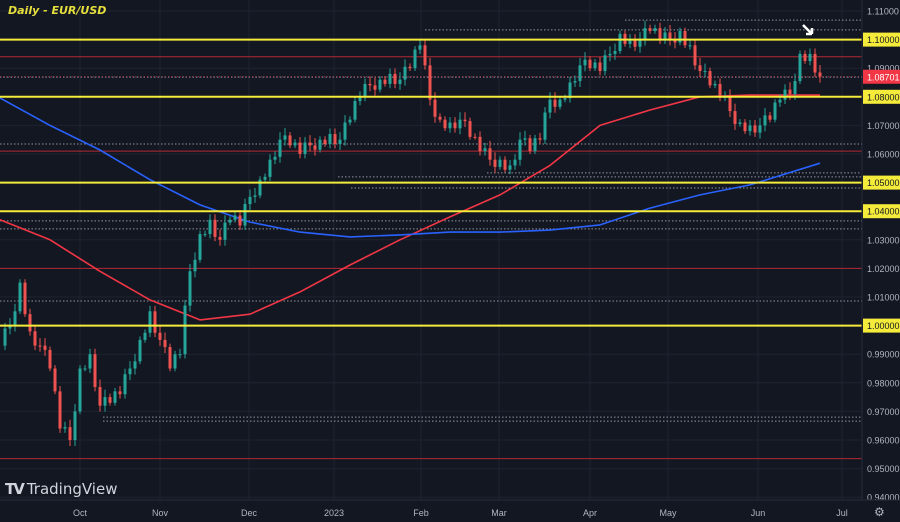 The height and width of the screenshot is (522, 900). Describe the element at coordinates (808, 30) in the screenshot. I see `annotation-arrow-icon` at that location.